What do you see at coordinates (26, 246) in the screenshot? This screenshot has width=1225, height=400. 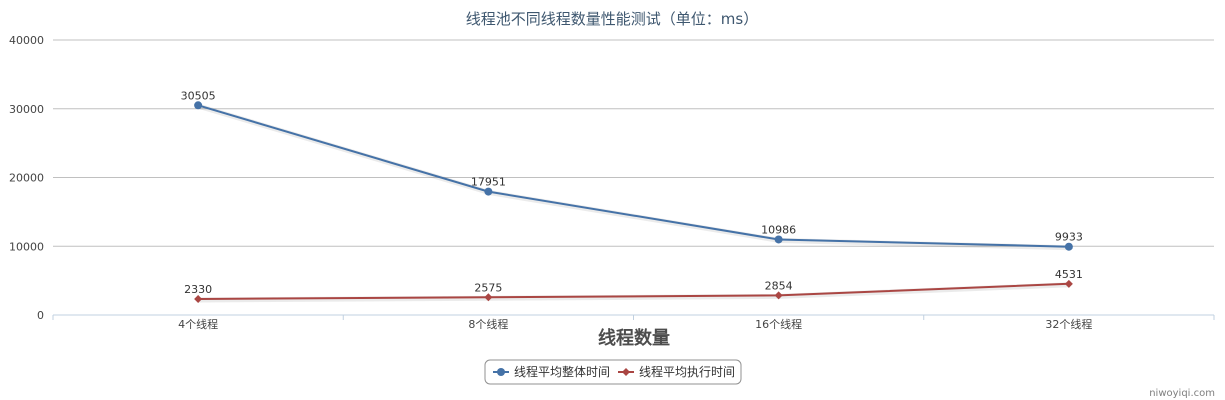 I see `y-tick-label: 10000` at bounding box center [26, 246].